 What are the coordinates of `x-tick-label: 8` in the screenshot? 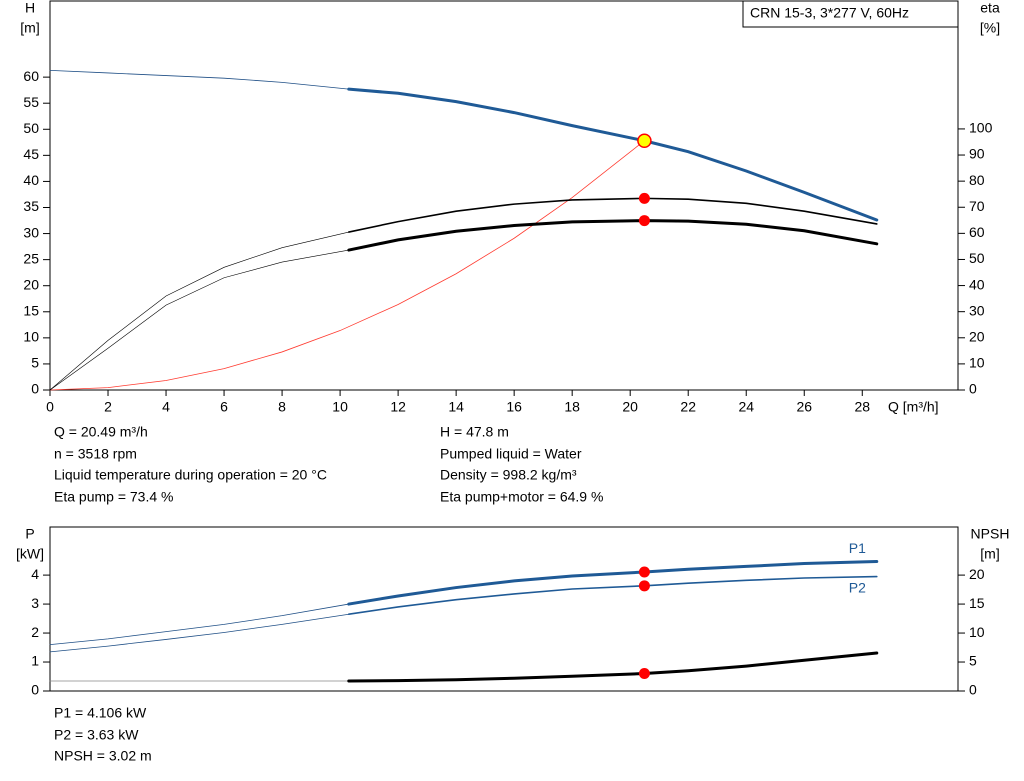 It's located at (282, 407).